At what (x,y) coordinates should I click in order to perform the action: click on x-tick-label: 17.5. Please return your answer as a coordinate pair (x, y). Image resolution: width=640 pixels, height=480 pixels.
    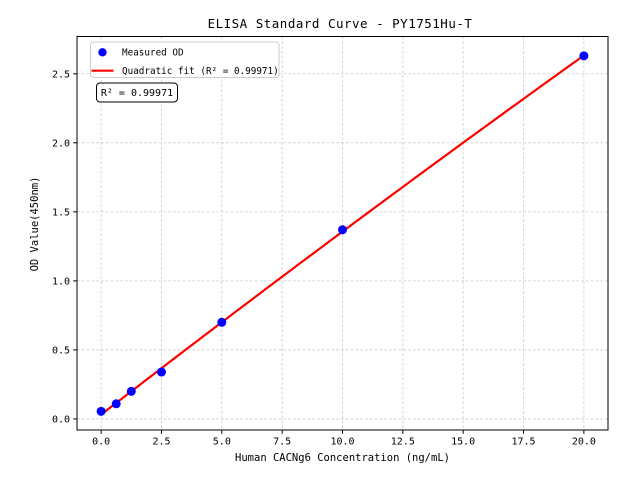
    Looking at the image, I should click on (523, 442).